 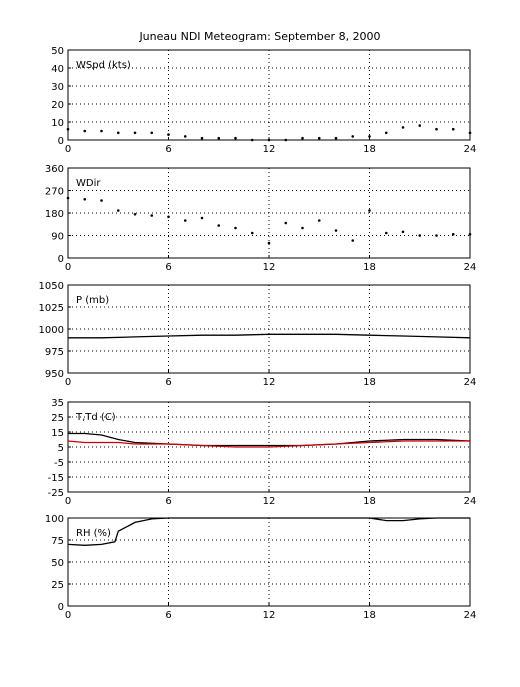 What do you see at coordinates (57, 87) in the screenshot?
I see `y-tick-label: 30` at bounding box center [57, 87].